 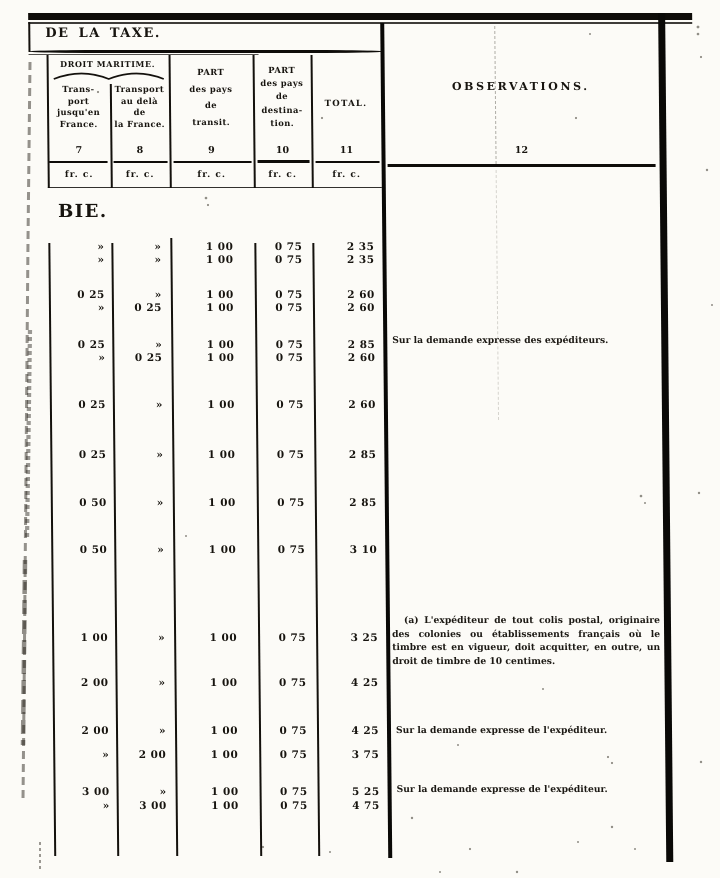 I want to click on cell-transport-audela: 3 00, so click(x=153, y=806).